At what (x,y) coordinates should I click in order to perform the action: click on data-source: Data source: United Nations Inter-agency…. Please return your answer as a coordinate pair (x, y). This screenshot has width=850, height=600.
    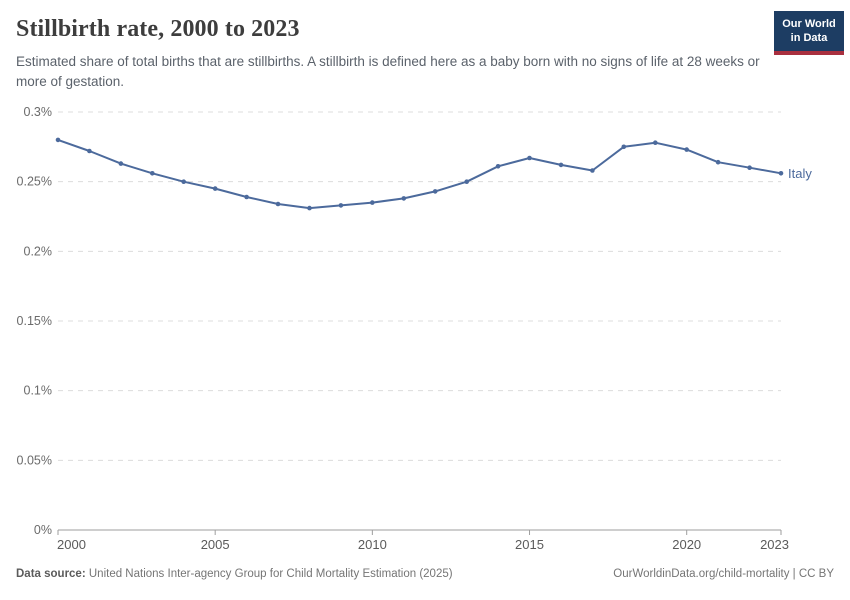
    Looking at the image, I should click on (234, 574).